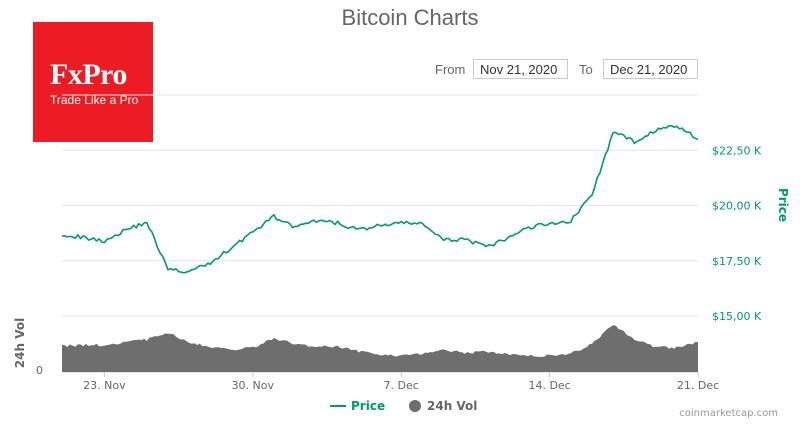 The image size is (800, 425). I want to click on x-axis-tick: 7. Dec, so click(401, 385).